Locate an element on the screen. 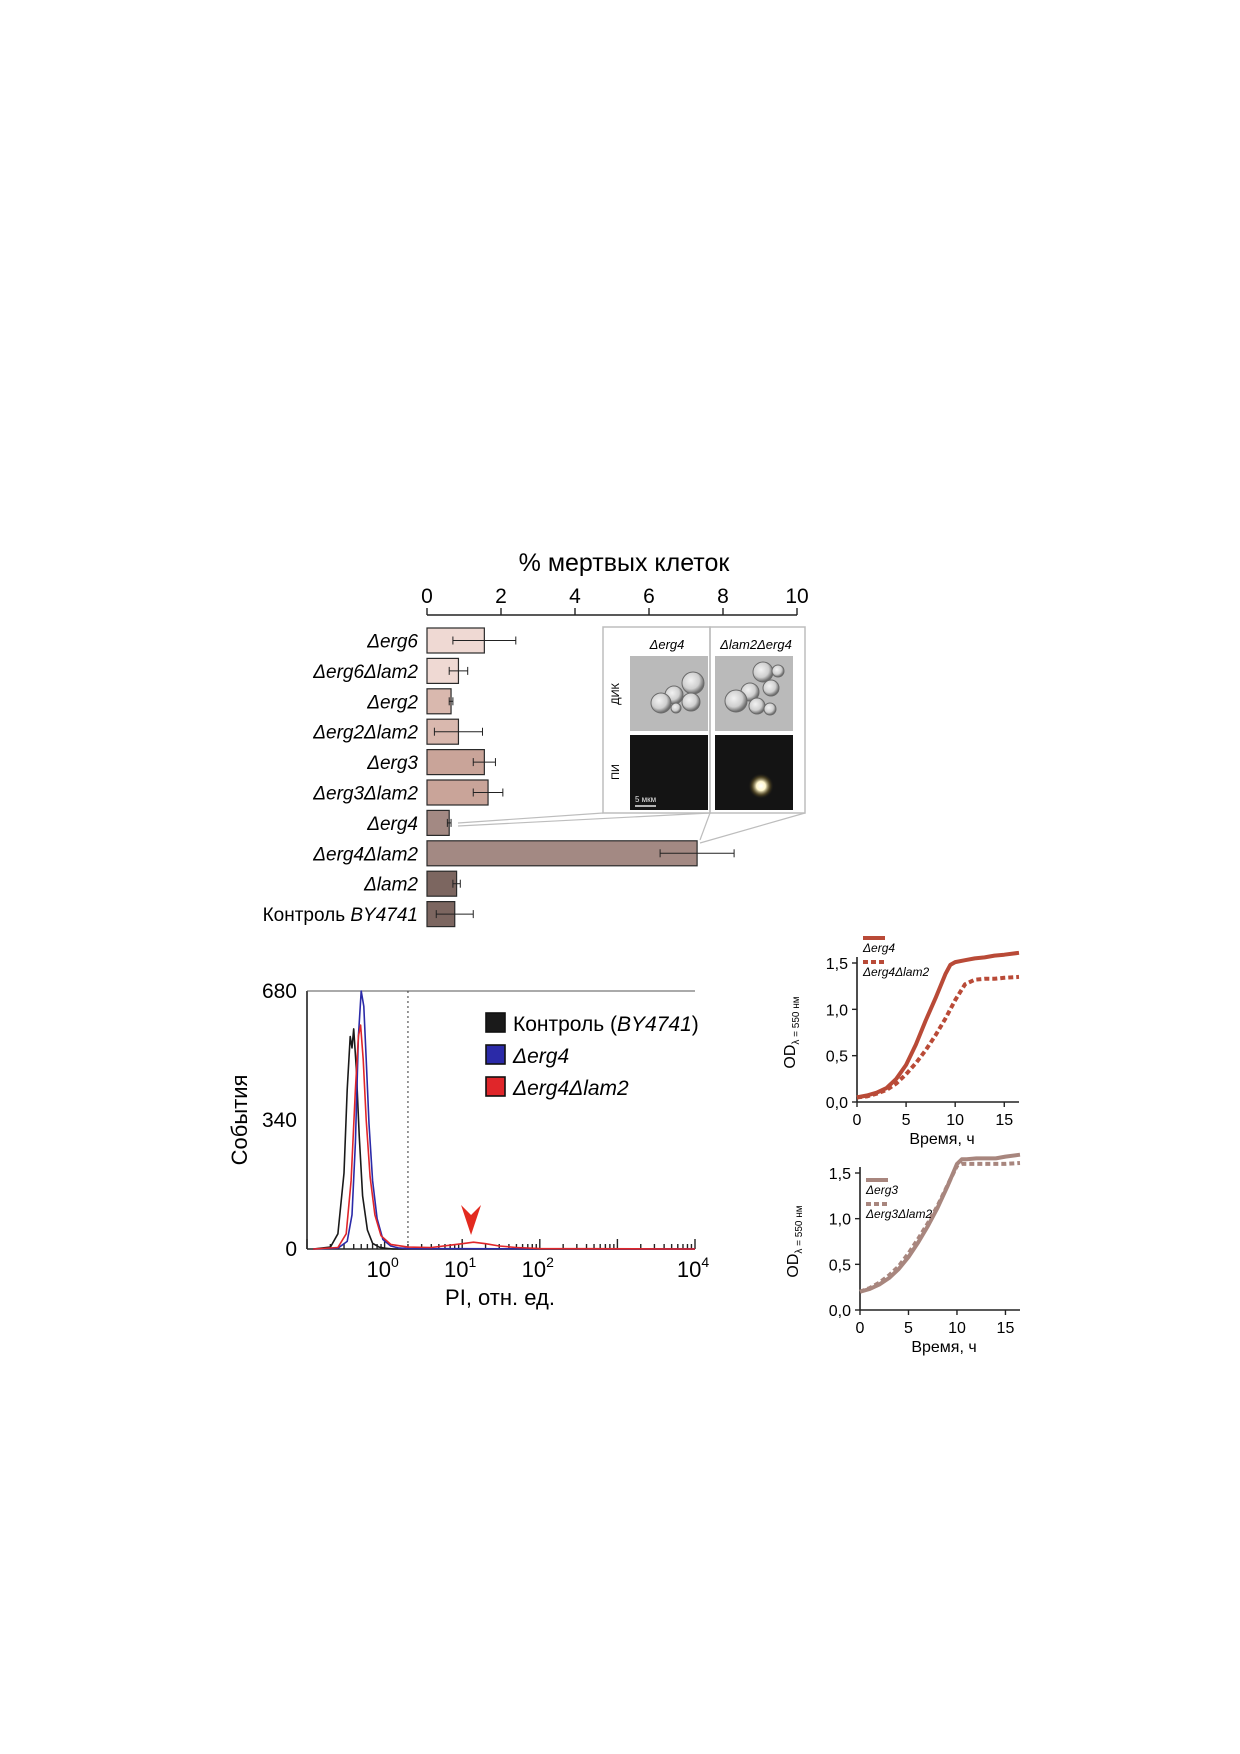  bar-x-tick-label: 6 is located at coordinates (649, 596).